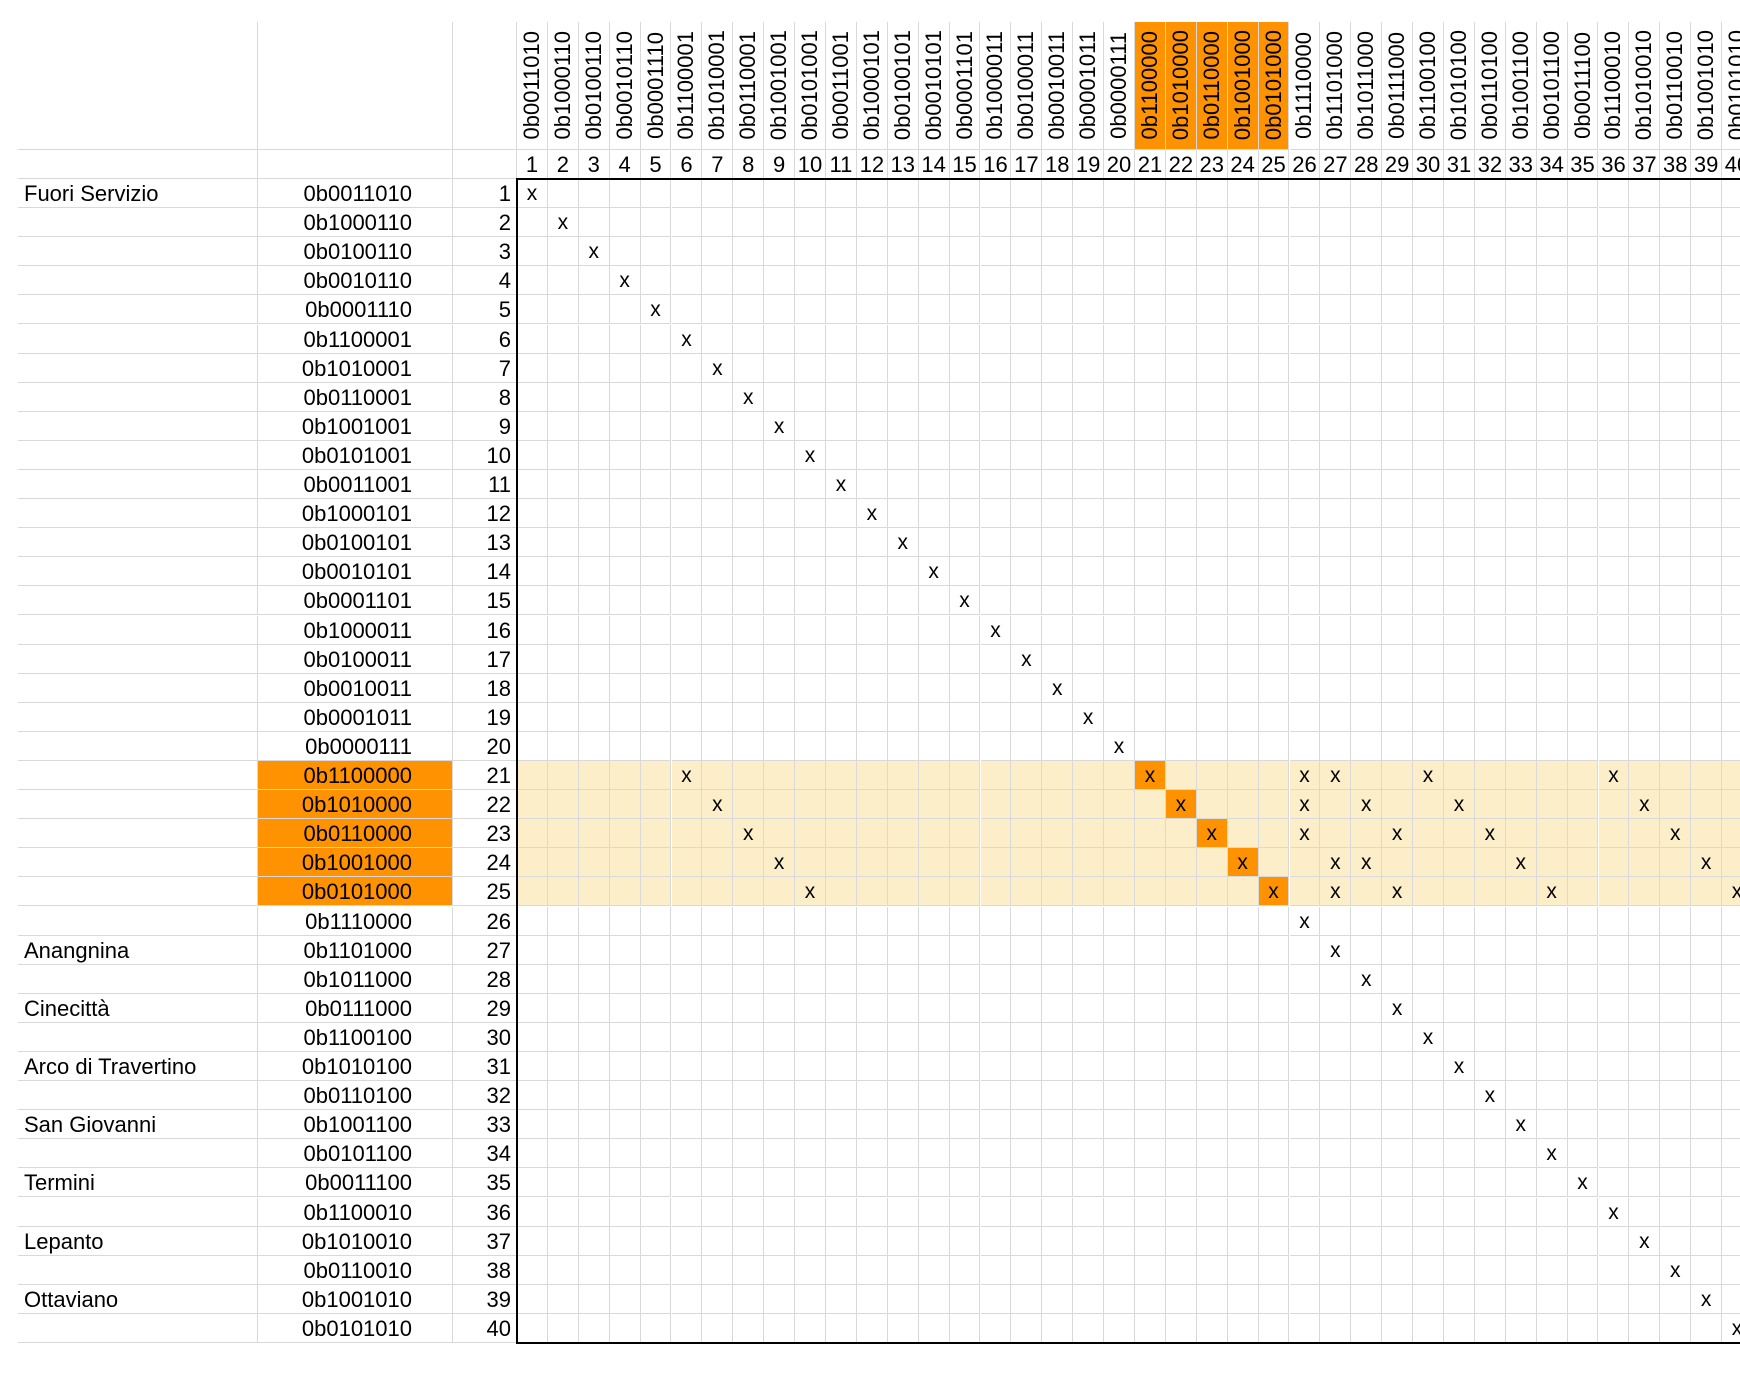  Describe the element at coordinates (1398, 86) in the screenshot. I see `column-code-header: 0b0111000` at that location.